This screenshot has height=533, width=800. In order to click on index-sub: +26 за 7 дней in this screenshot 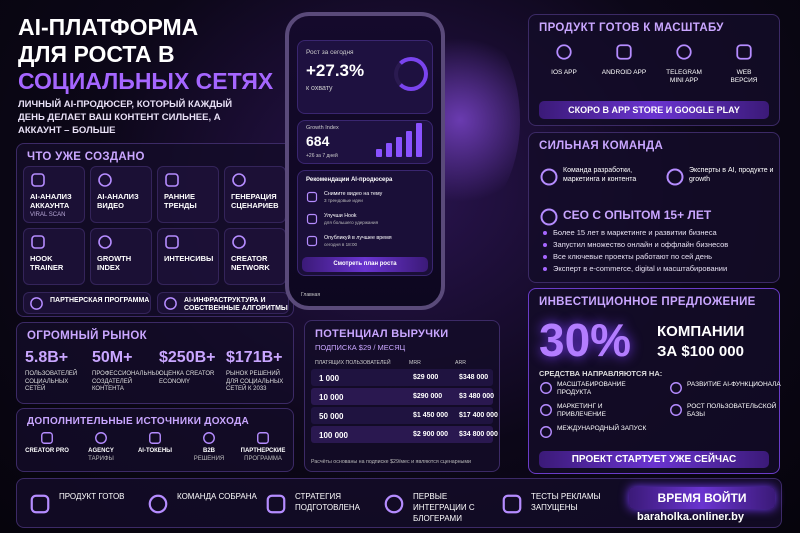, I will do `click(322, 156)`.